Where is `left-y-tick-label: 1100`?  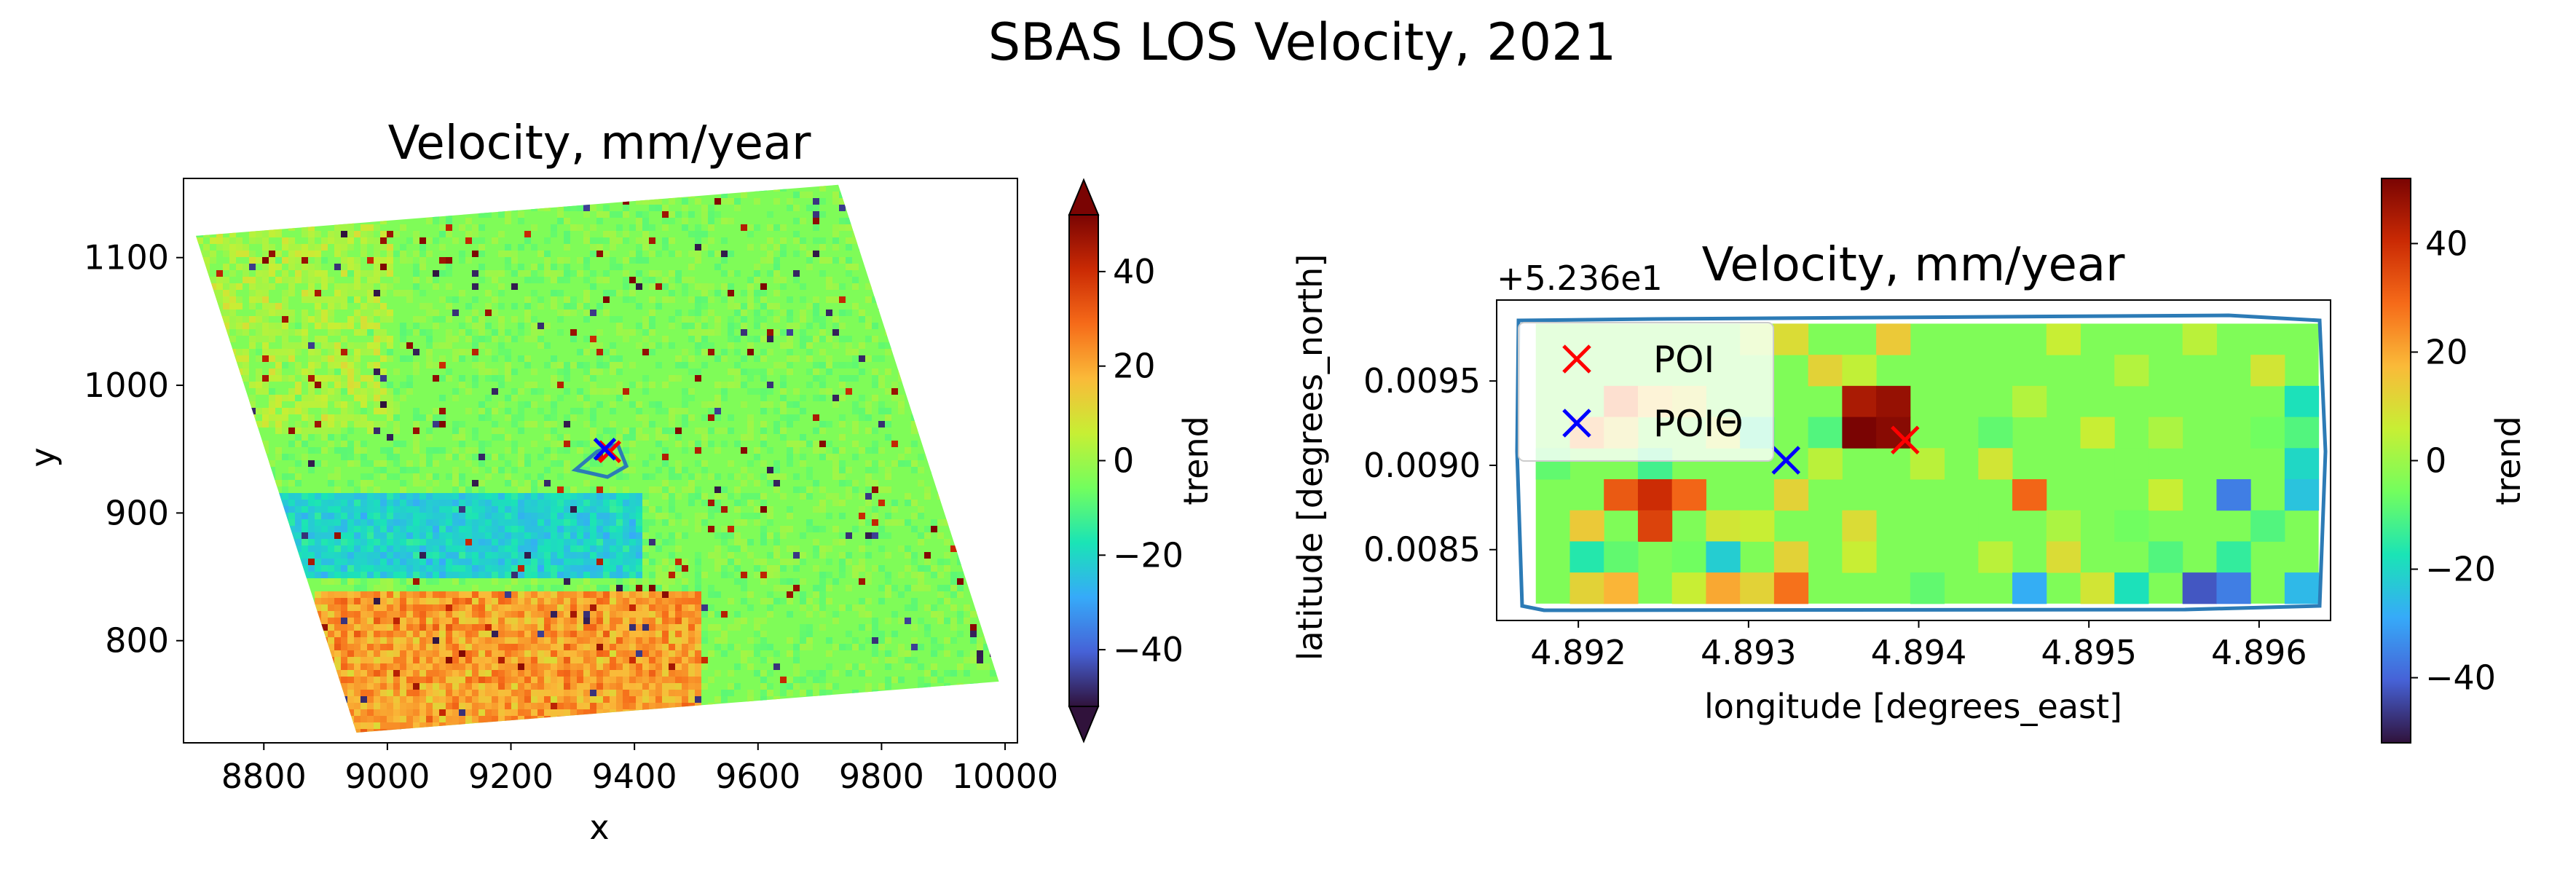 left-y-tick-label: 1100 is located at coordinates (126, 257).